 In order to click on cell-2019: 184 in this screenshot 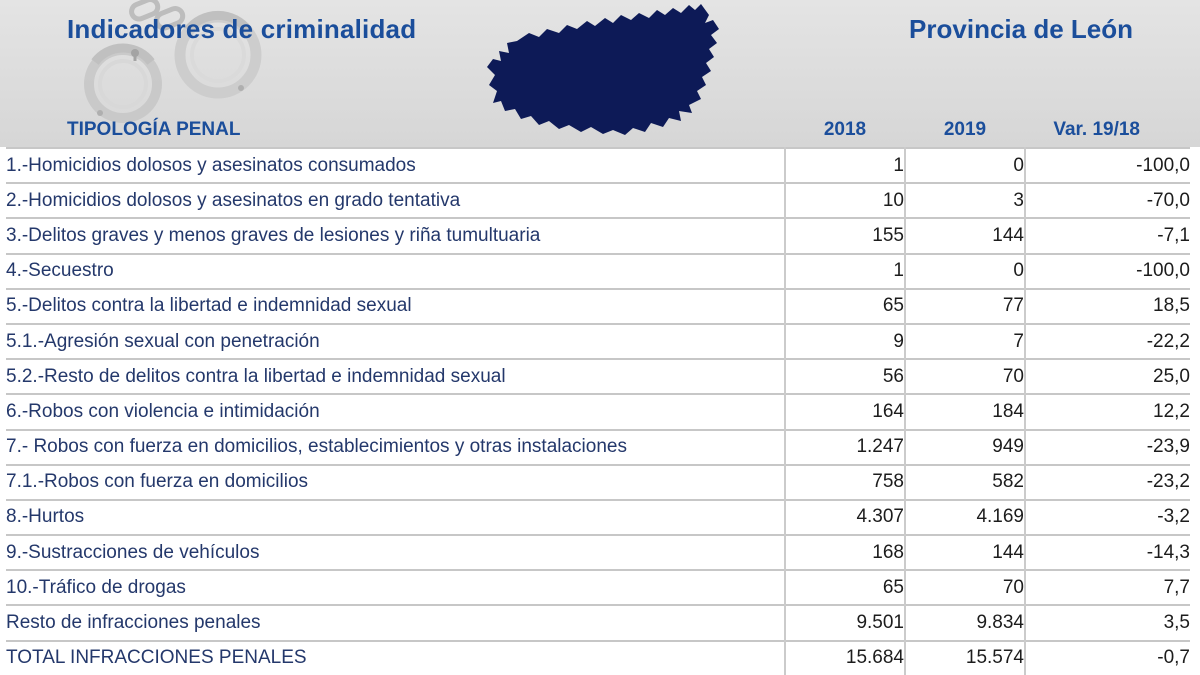, I will do `click(964, 412)`.